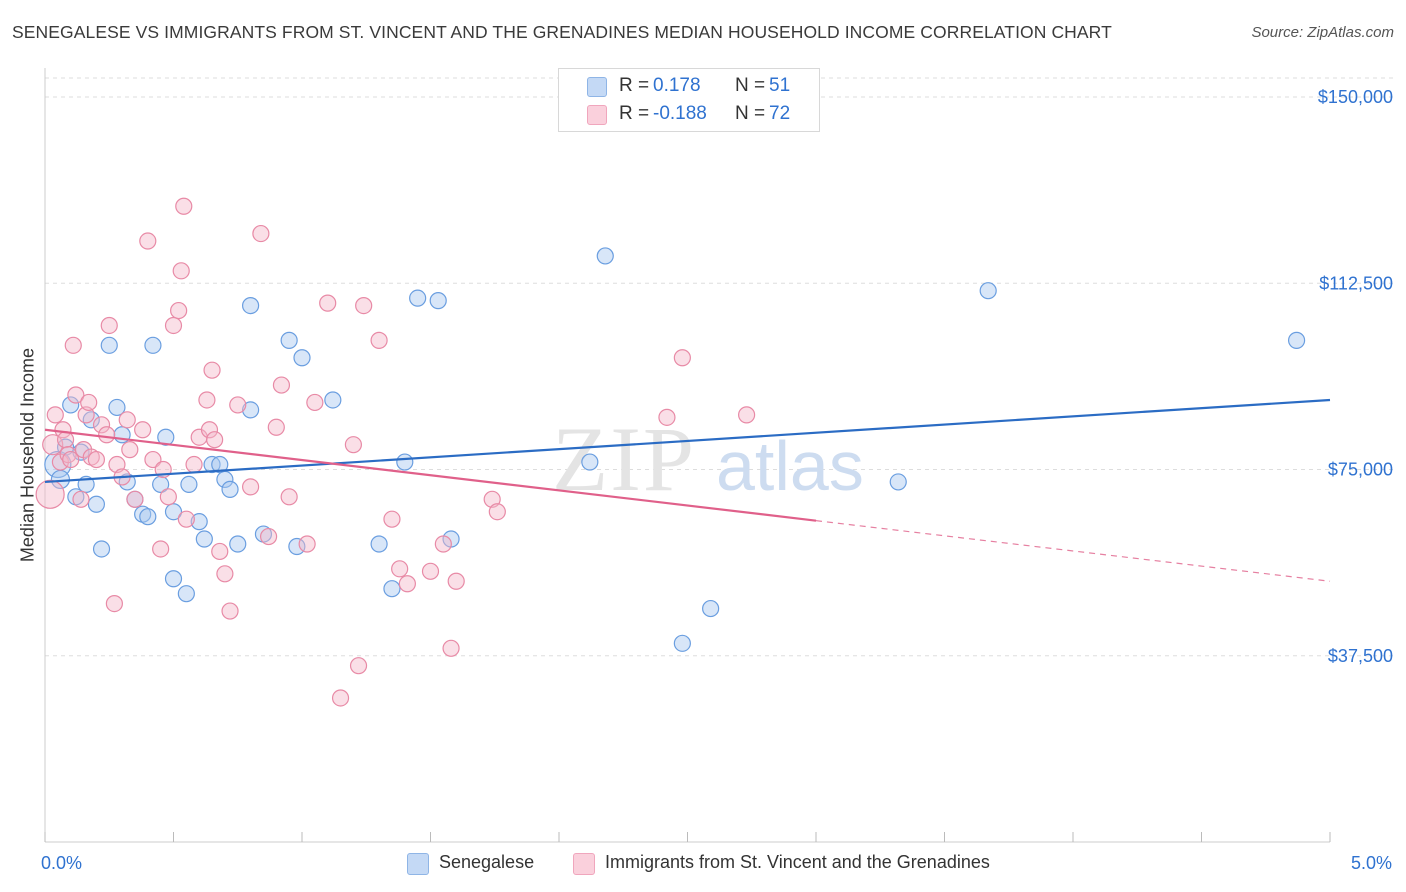  Describe the element at coordinates (597, 115) in the screenshot. I see `legend-swatch-svg` at that location.